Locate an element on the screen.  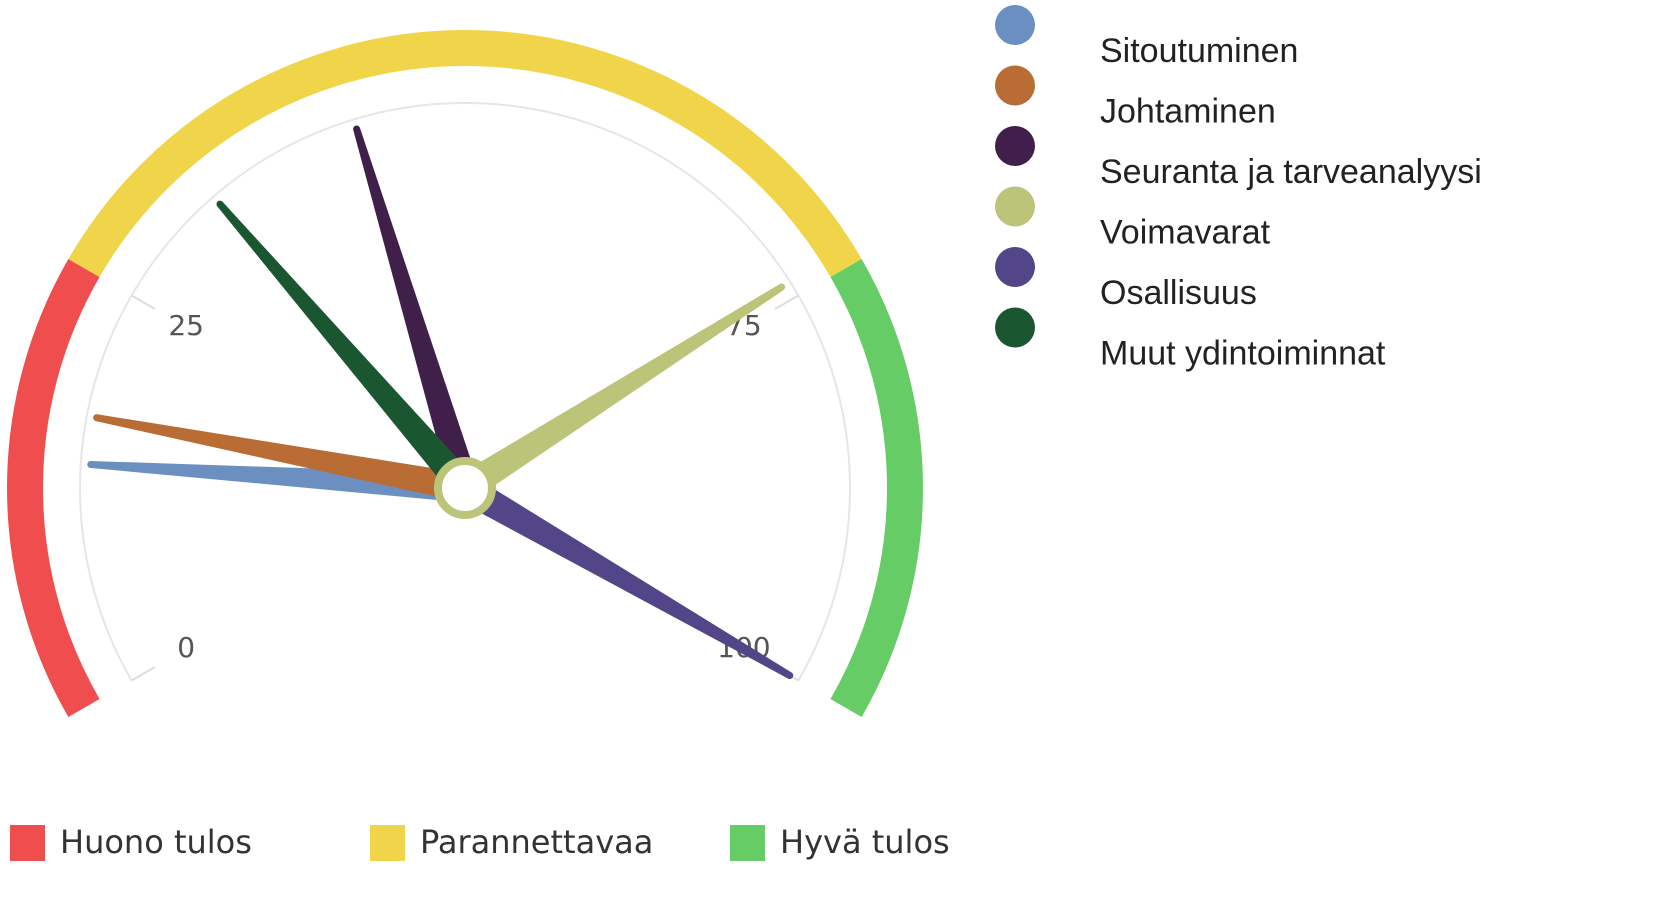
legend-label: Johtaminen is located at coordinates (1188, 111).